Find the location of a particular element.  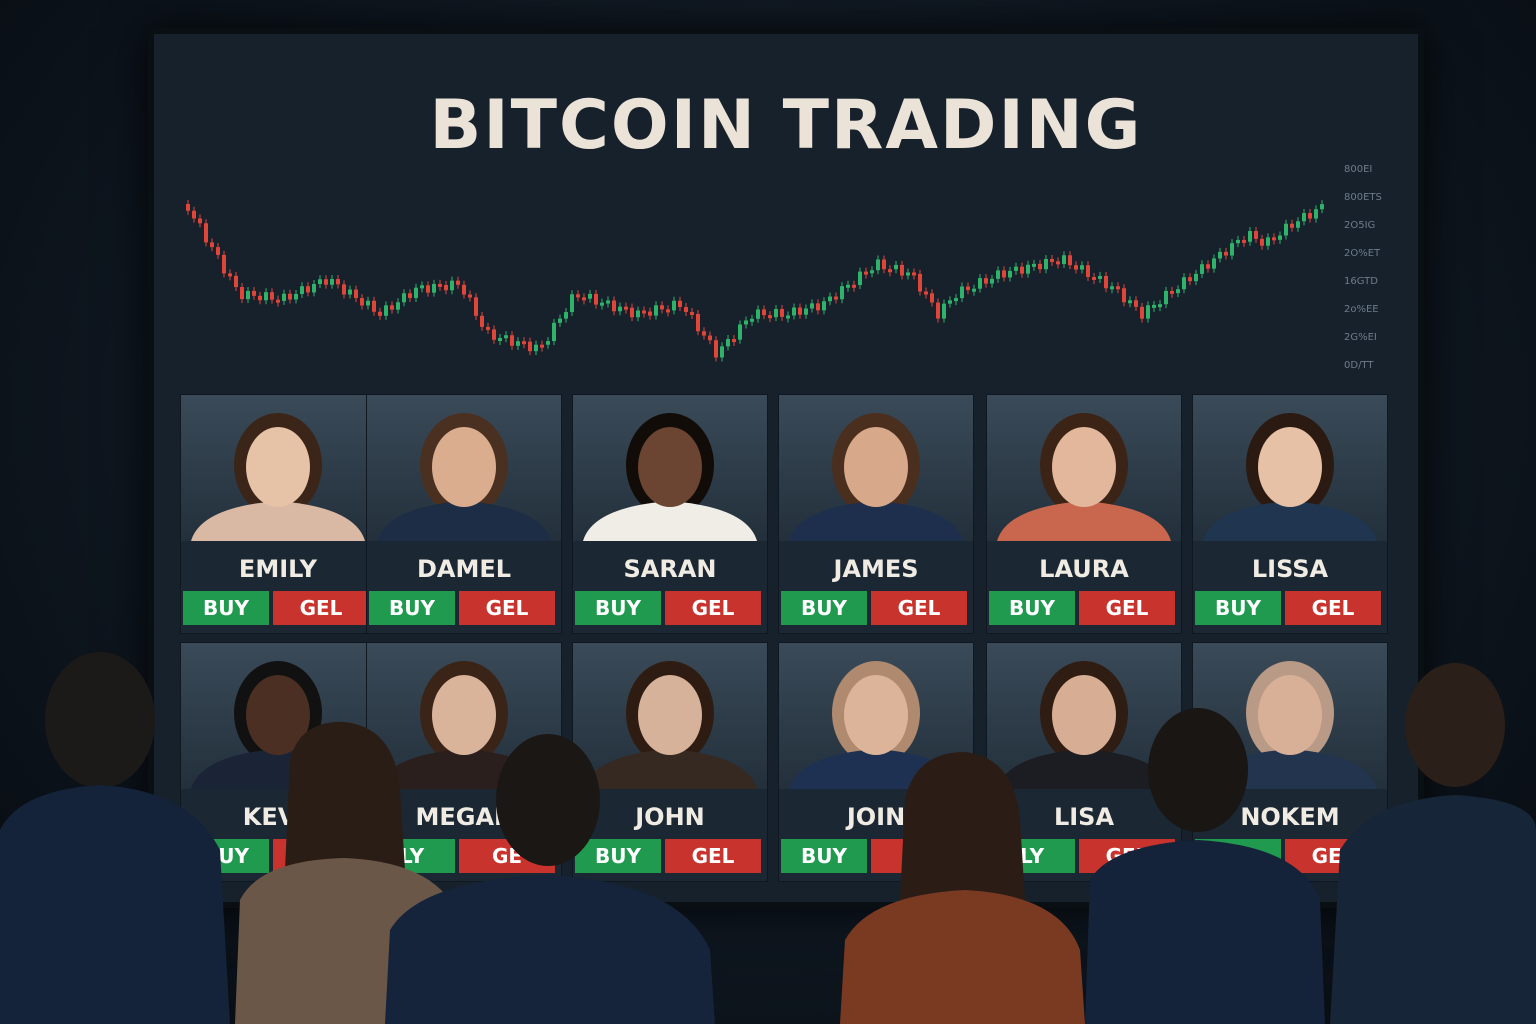

sell-button: GG is located at coordinates (919, 856).